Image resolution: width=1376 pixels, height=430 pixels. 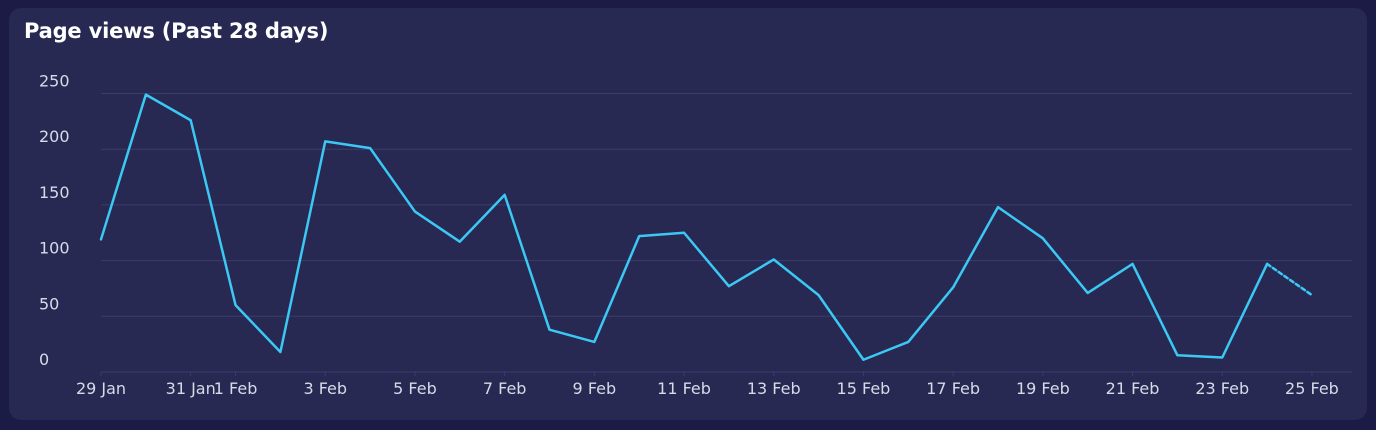 I want to click on x-tick-label: 23 Feb, so click(x=1222, y=388).